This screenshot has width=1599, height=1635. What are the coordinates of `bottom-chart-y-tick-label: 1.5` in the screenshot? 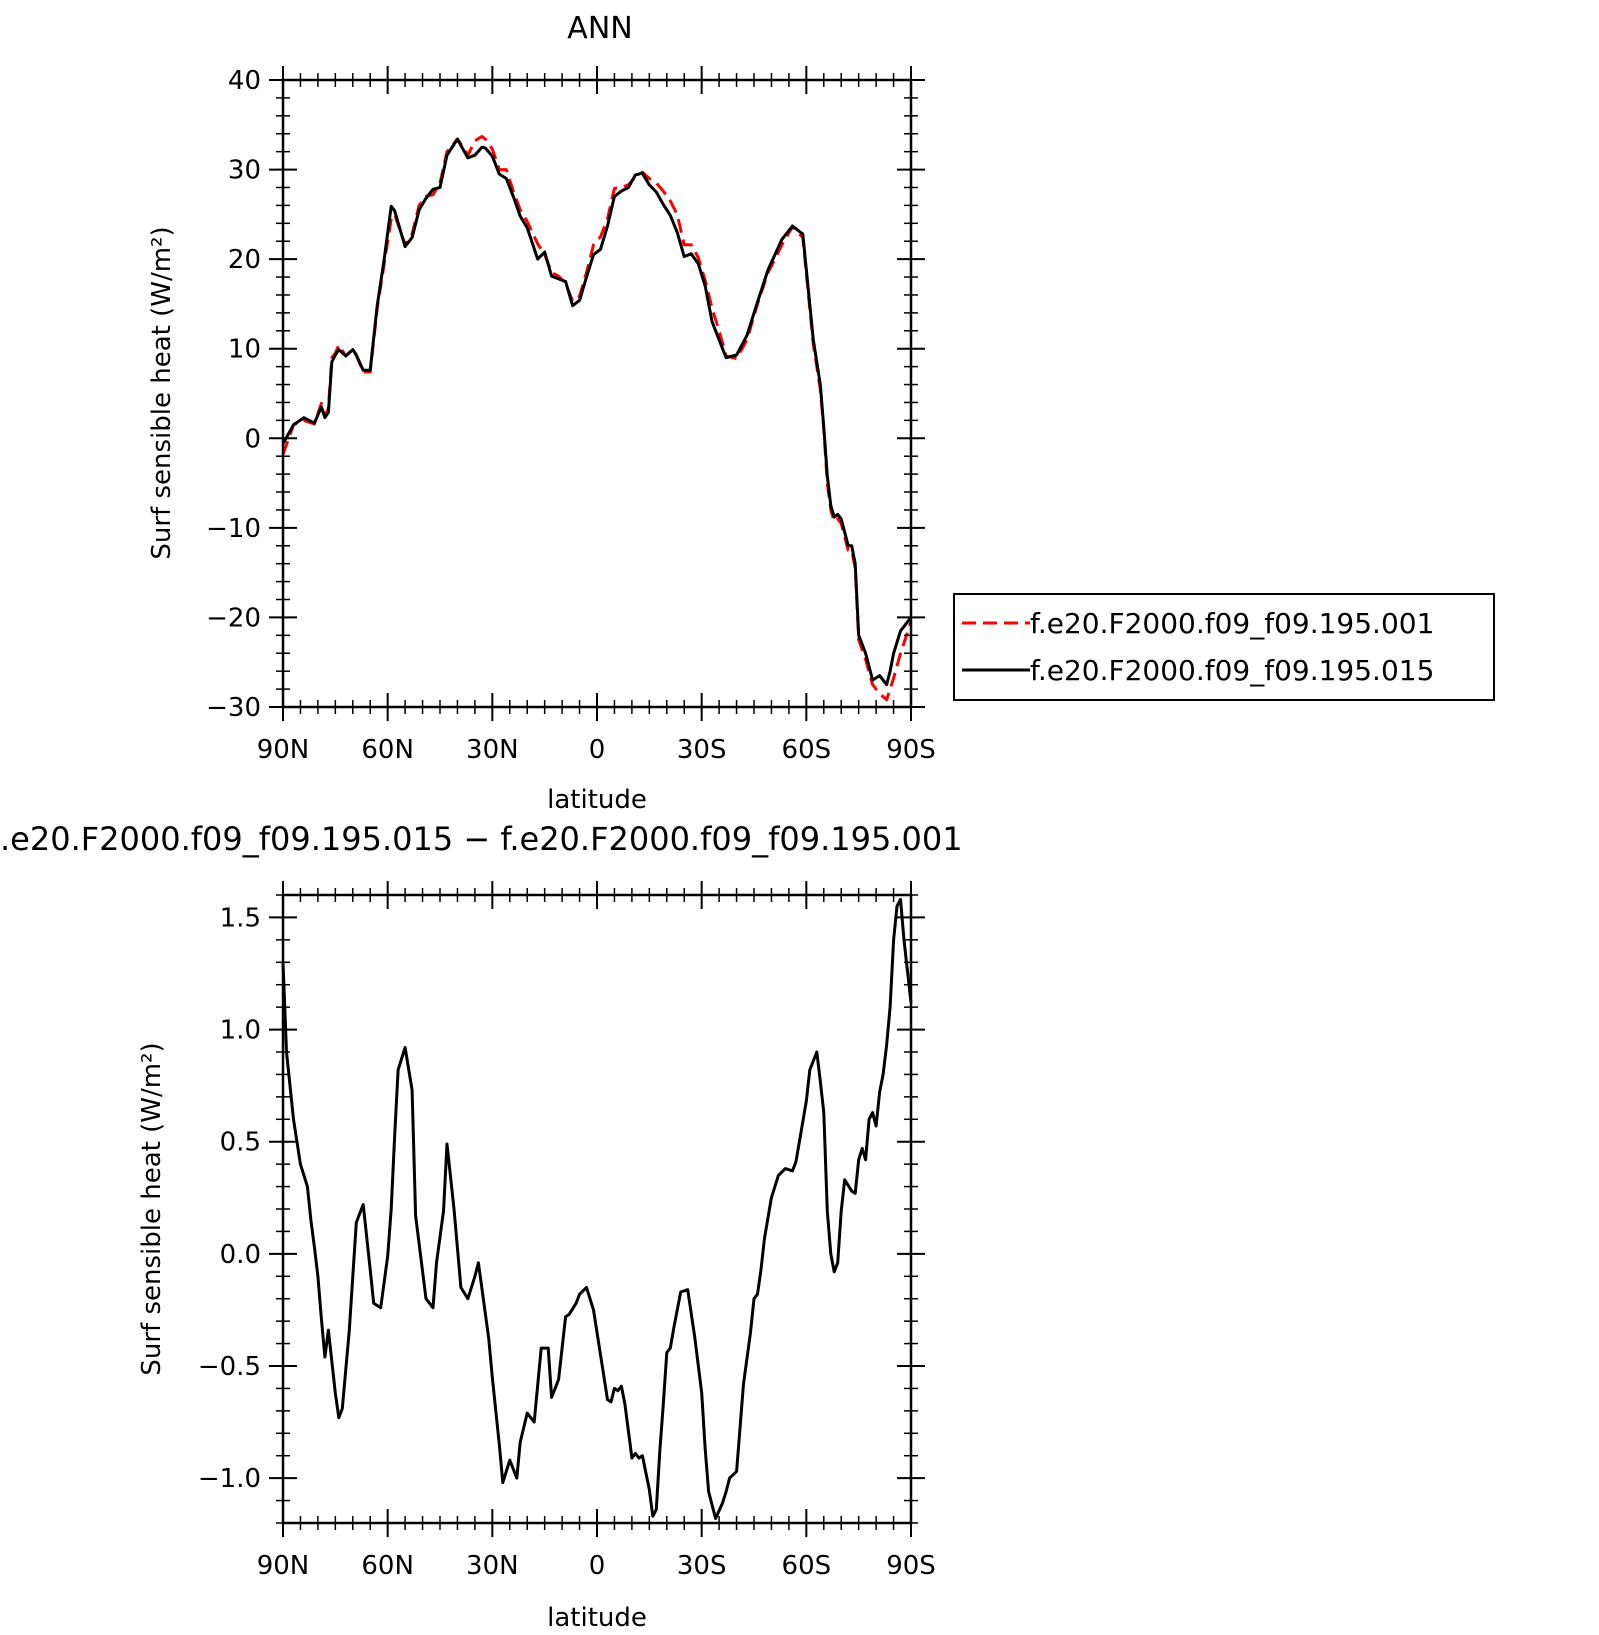 It's located at (240, 918).